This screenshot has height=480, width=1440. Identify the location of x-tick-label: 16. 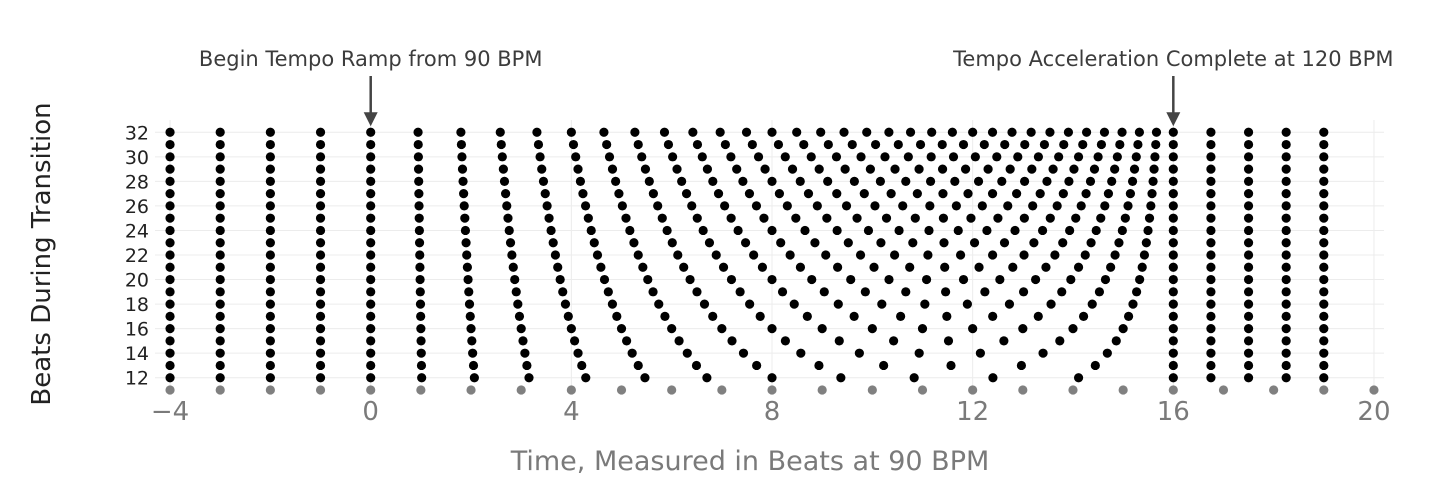
(1173, 412).